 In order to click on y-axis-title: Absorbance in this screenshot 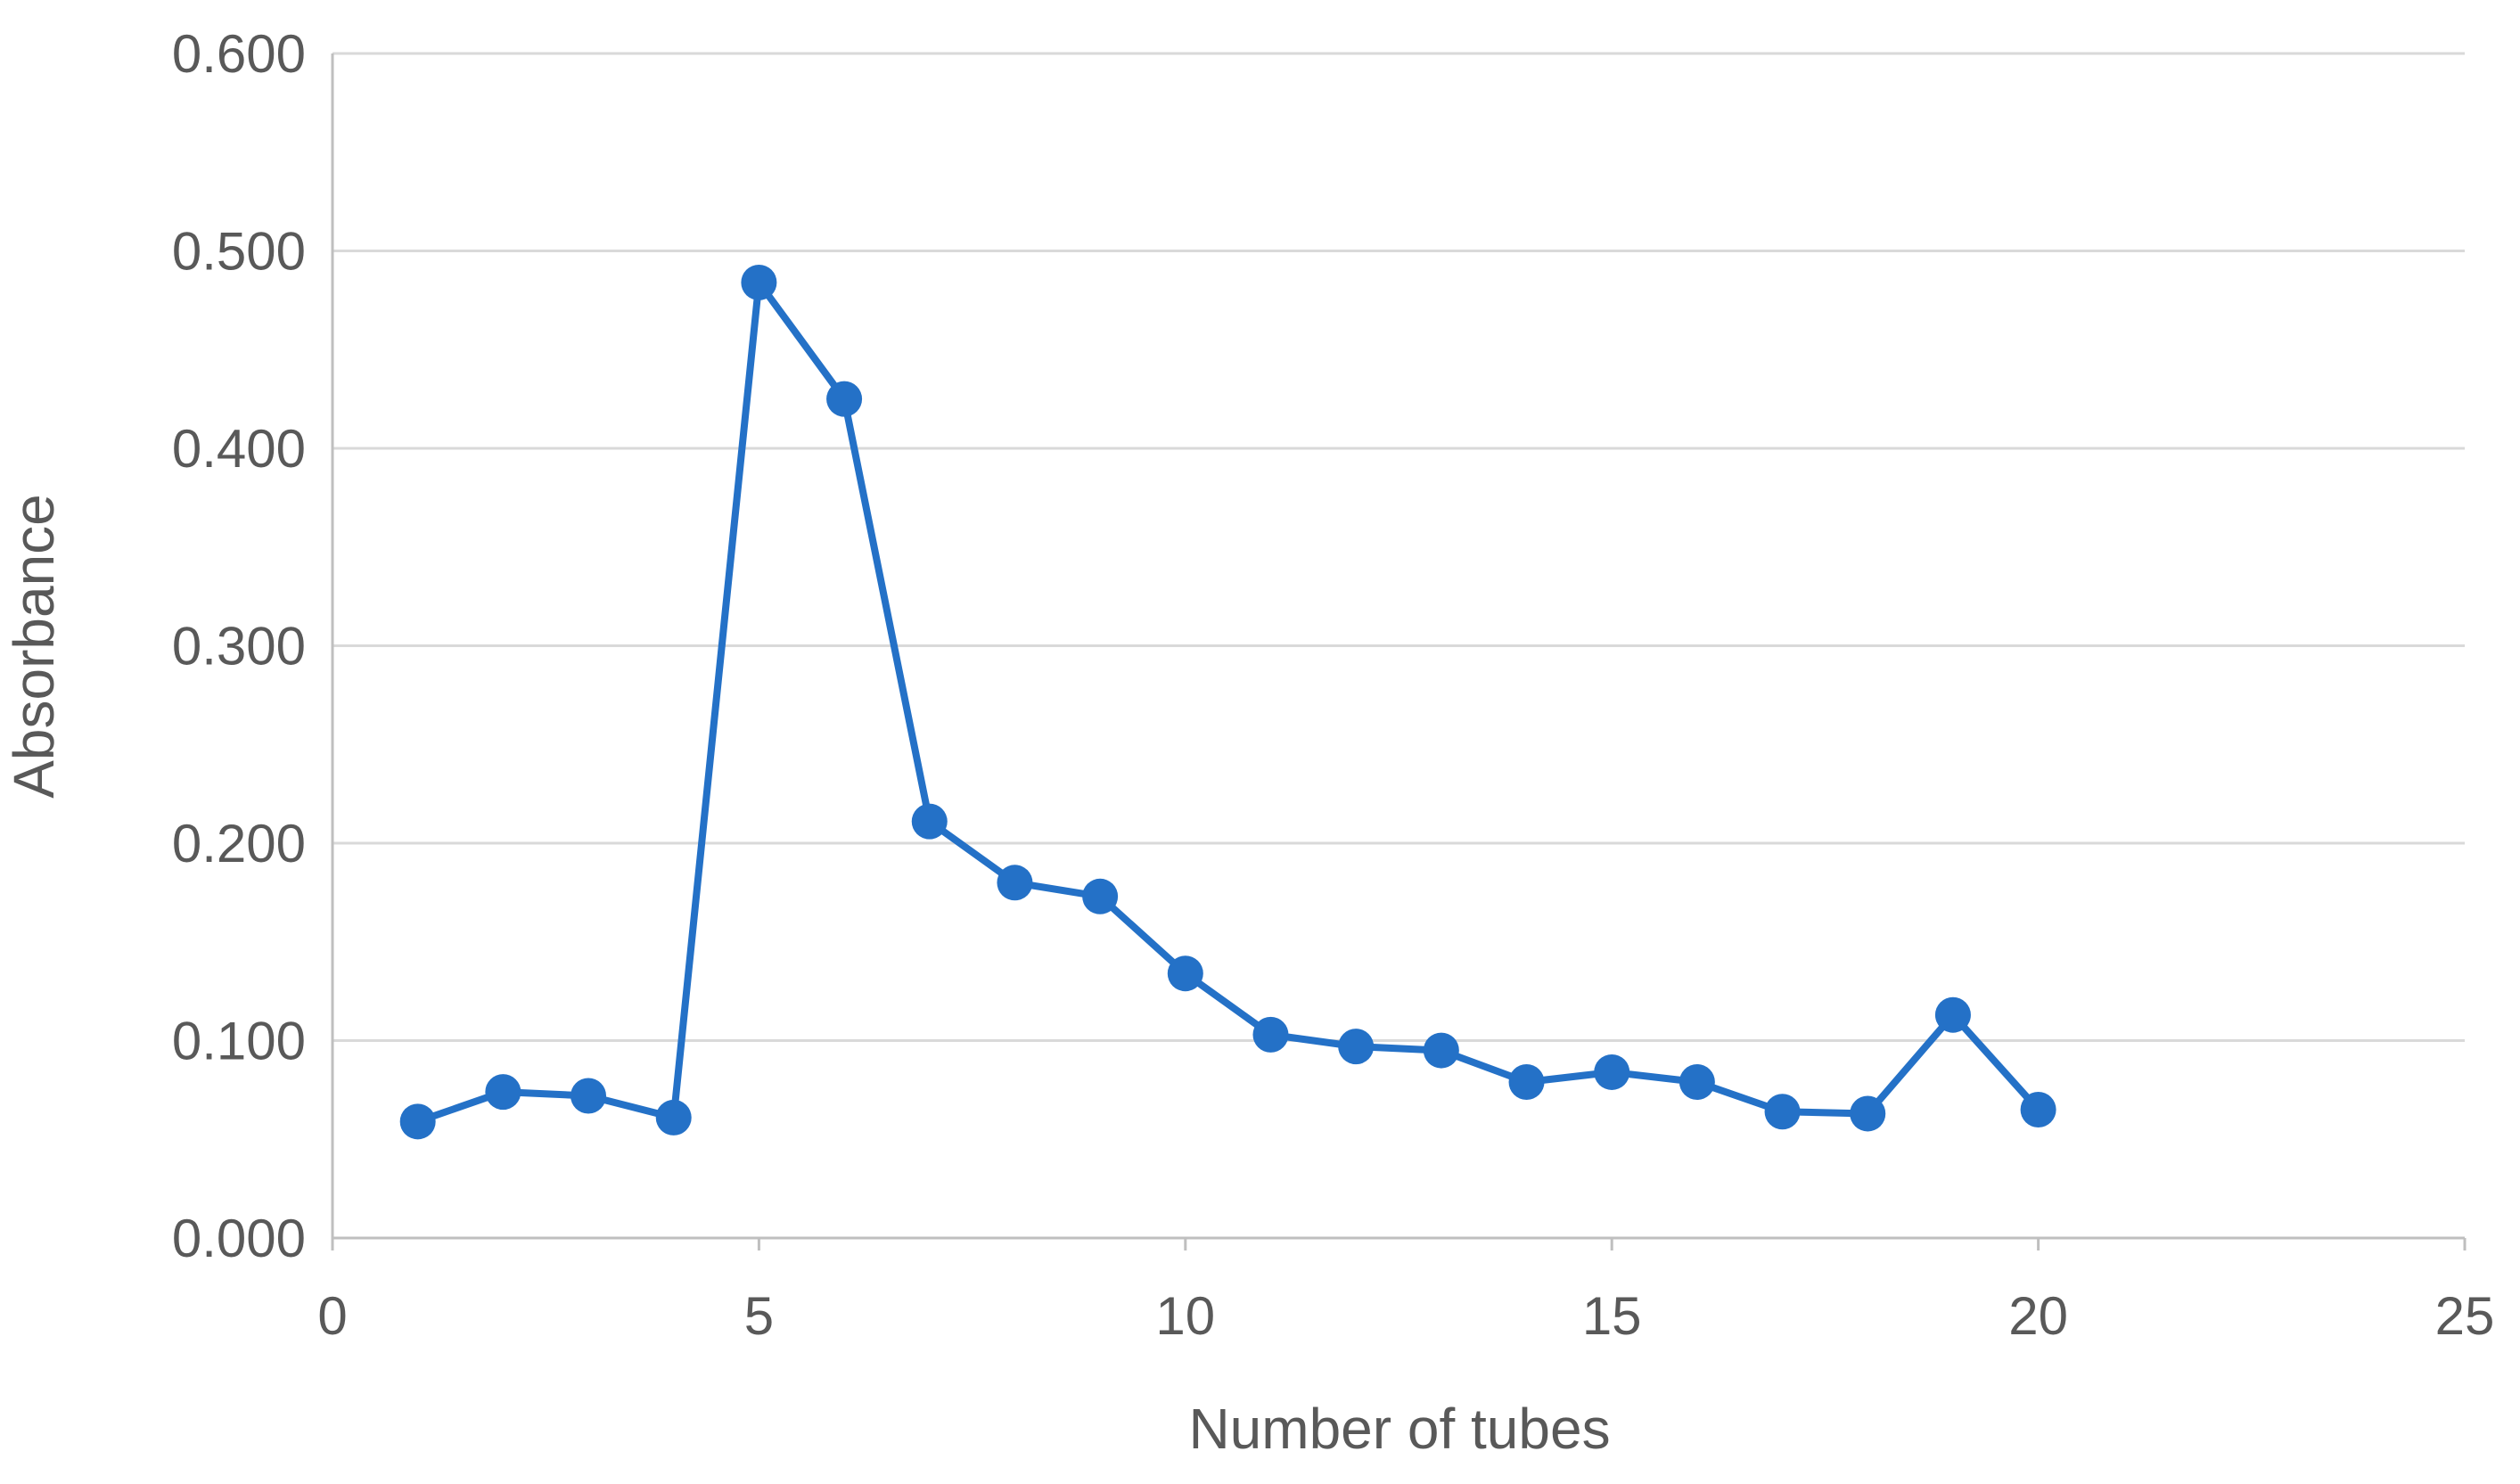, I will do `click(34, 646)`.